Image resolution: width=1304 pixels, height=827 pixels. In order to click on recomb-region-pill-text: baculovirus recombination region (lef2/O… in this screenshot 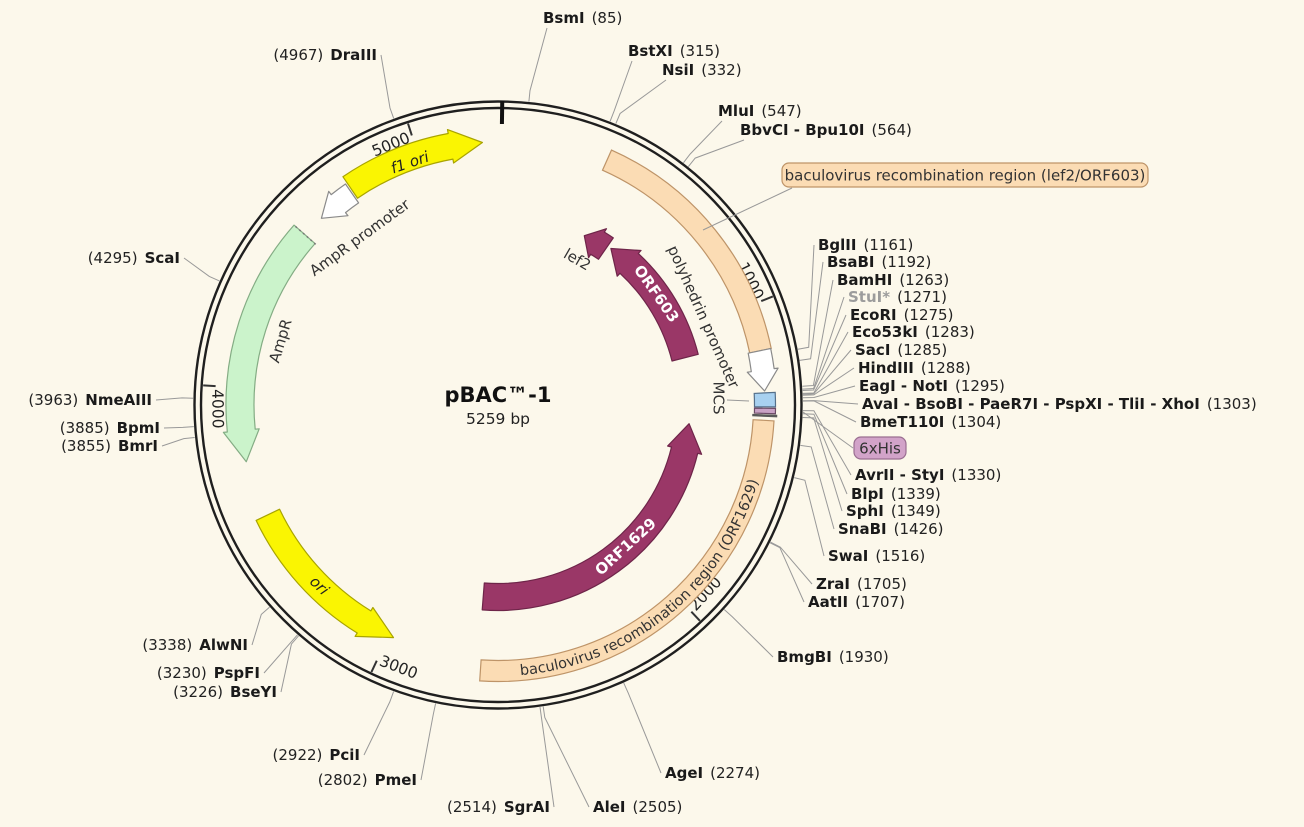, I will do `click(965, 176)`.